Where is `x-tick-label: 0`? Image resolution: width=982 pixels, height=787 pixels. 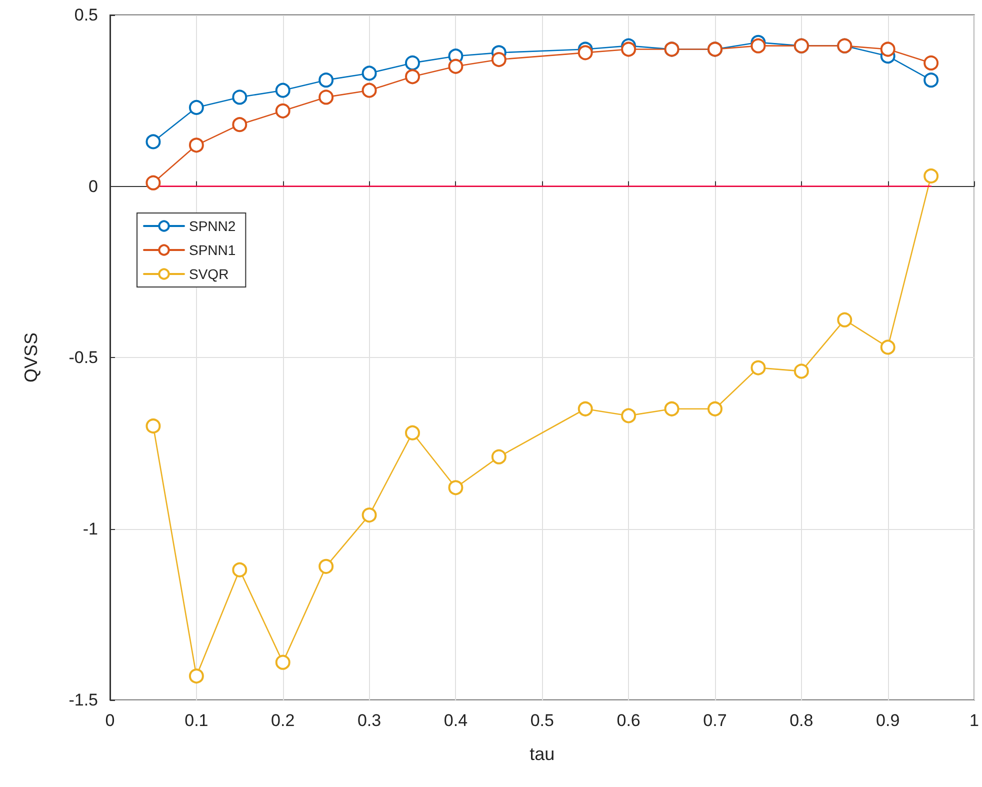 x-tick-label: 0 is located at coordinates (110, 720).